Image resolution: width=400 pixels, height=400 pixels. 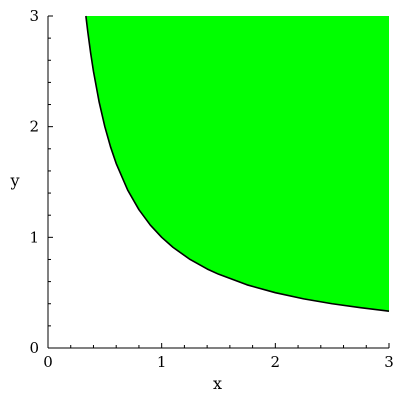 What do you see at coordinates (162, 362) in the screenshot?
I see `x-tick-label: 1` at bounding box center [162, 362].